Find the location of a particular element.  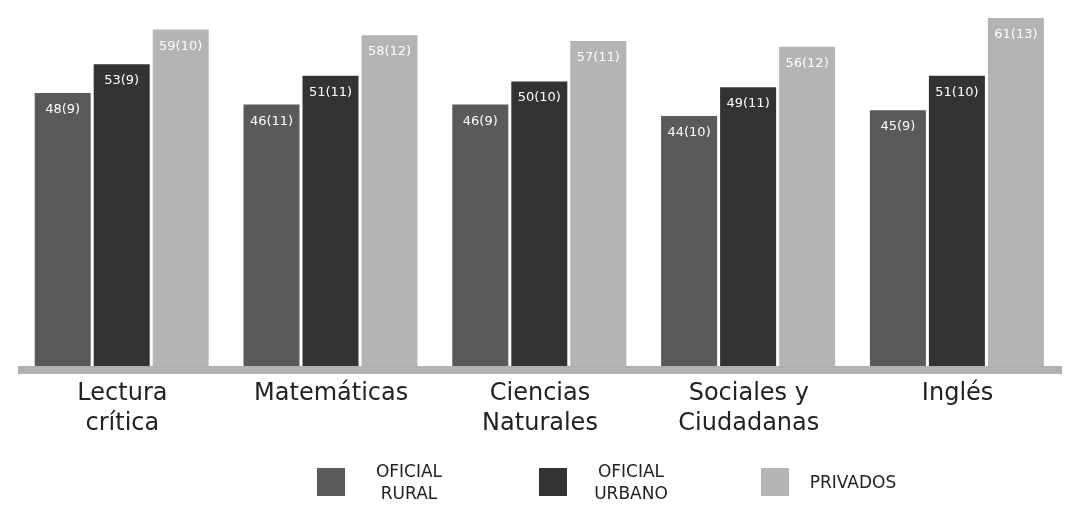

data-label: 51(11) is located at coordinates (330, 91).